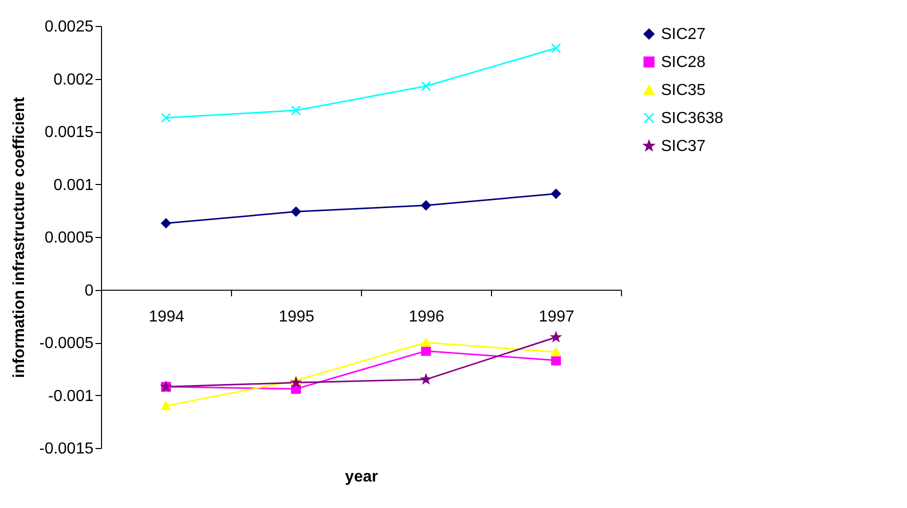  I want to click on y-tick-label: 0.0015, so click(69, 132).